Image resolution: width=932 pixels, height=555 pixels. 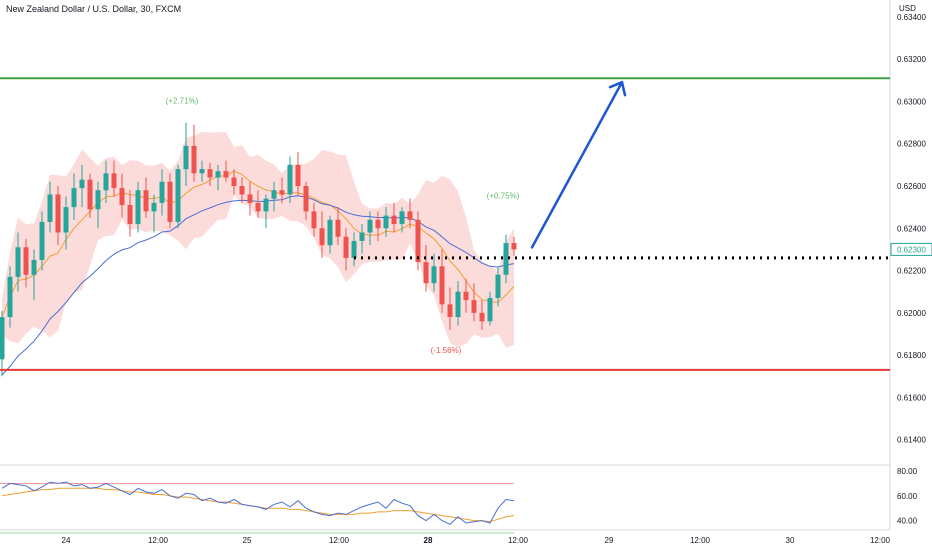 I want to click on rsi-line, so click(x=258, y=503).